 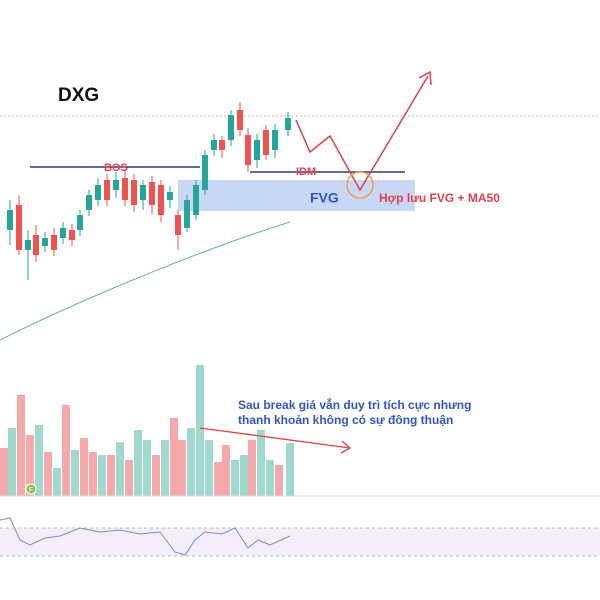 I want to click on confluence-circle, so click(x=360, y=185).